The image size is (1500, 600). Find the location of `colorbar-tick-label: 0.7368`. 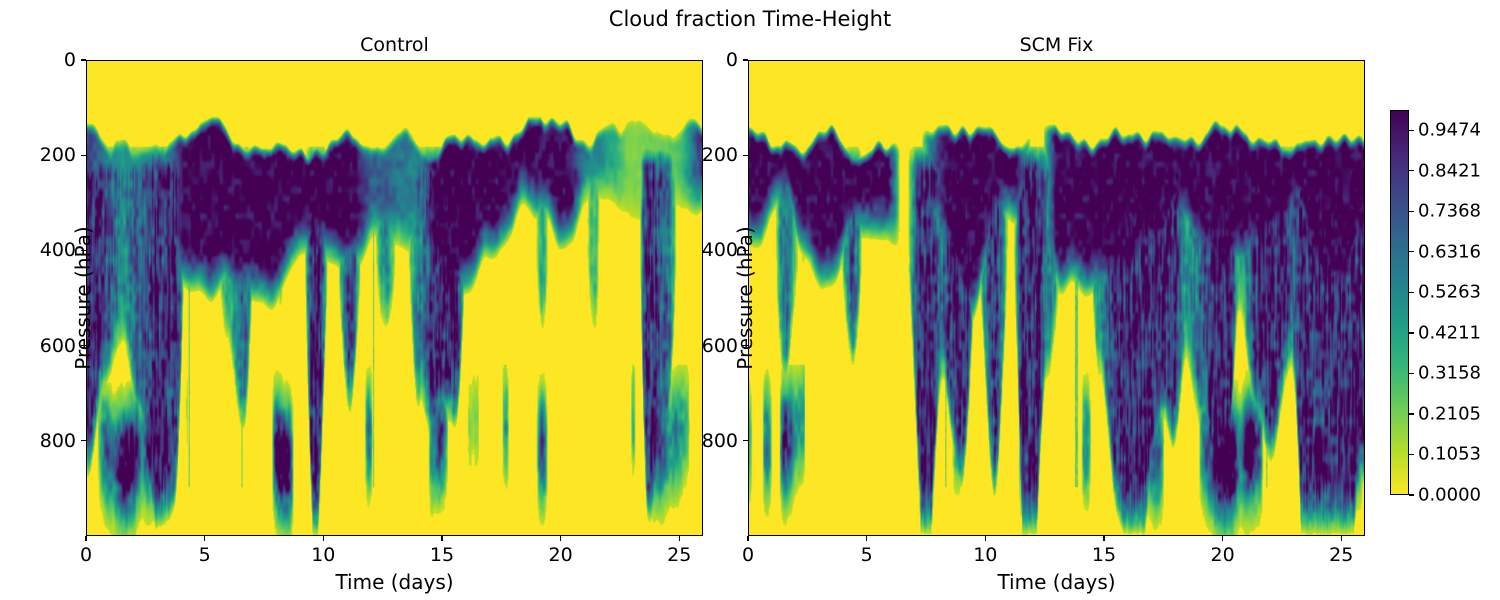

colorbar-tick-label: 0.7368 is located at coordinates (1449, 211).